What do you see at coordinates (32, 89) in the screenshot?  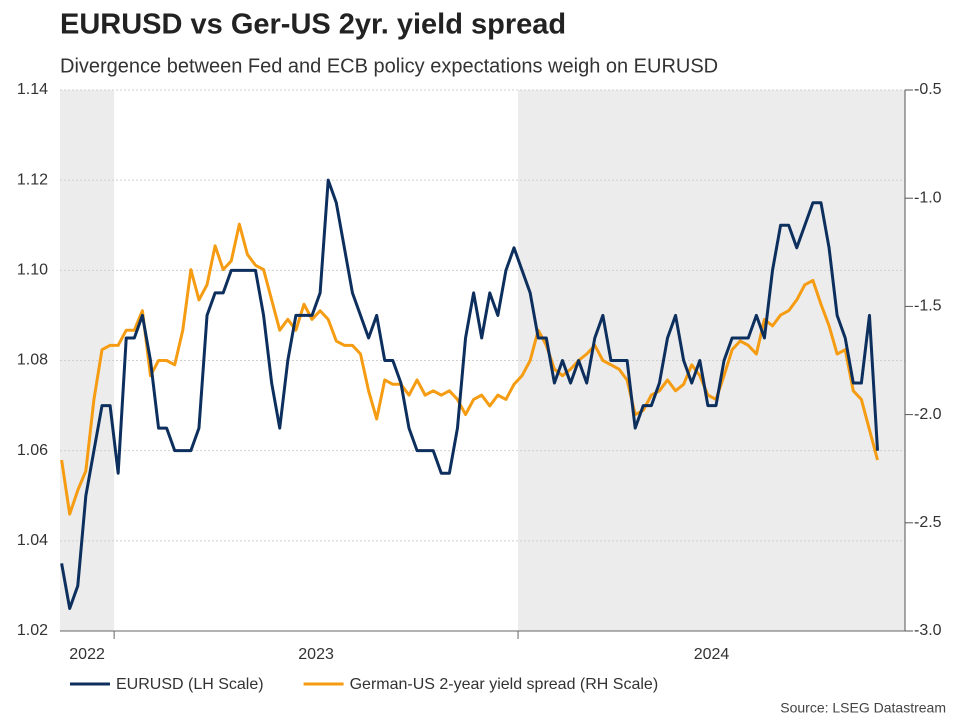 I see `y-tick-label: 1.14` at bounding box center [32, 89].